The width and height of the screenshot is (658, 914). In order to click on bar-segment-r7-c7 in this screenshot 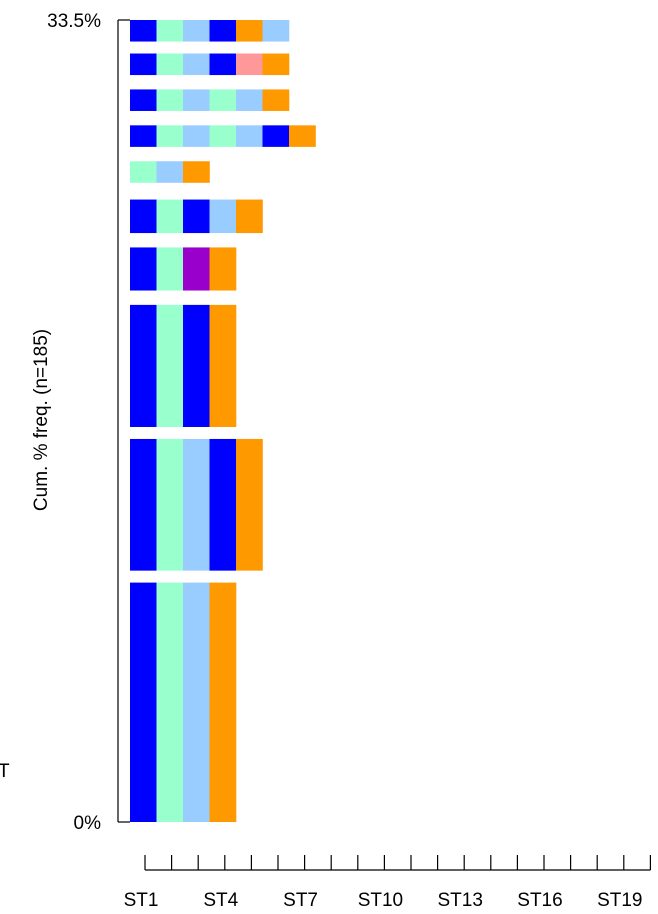, I will do `click(302, 136)`.